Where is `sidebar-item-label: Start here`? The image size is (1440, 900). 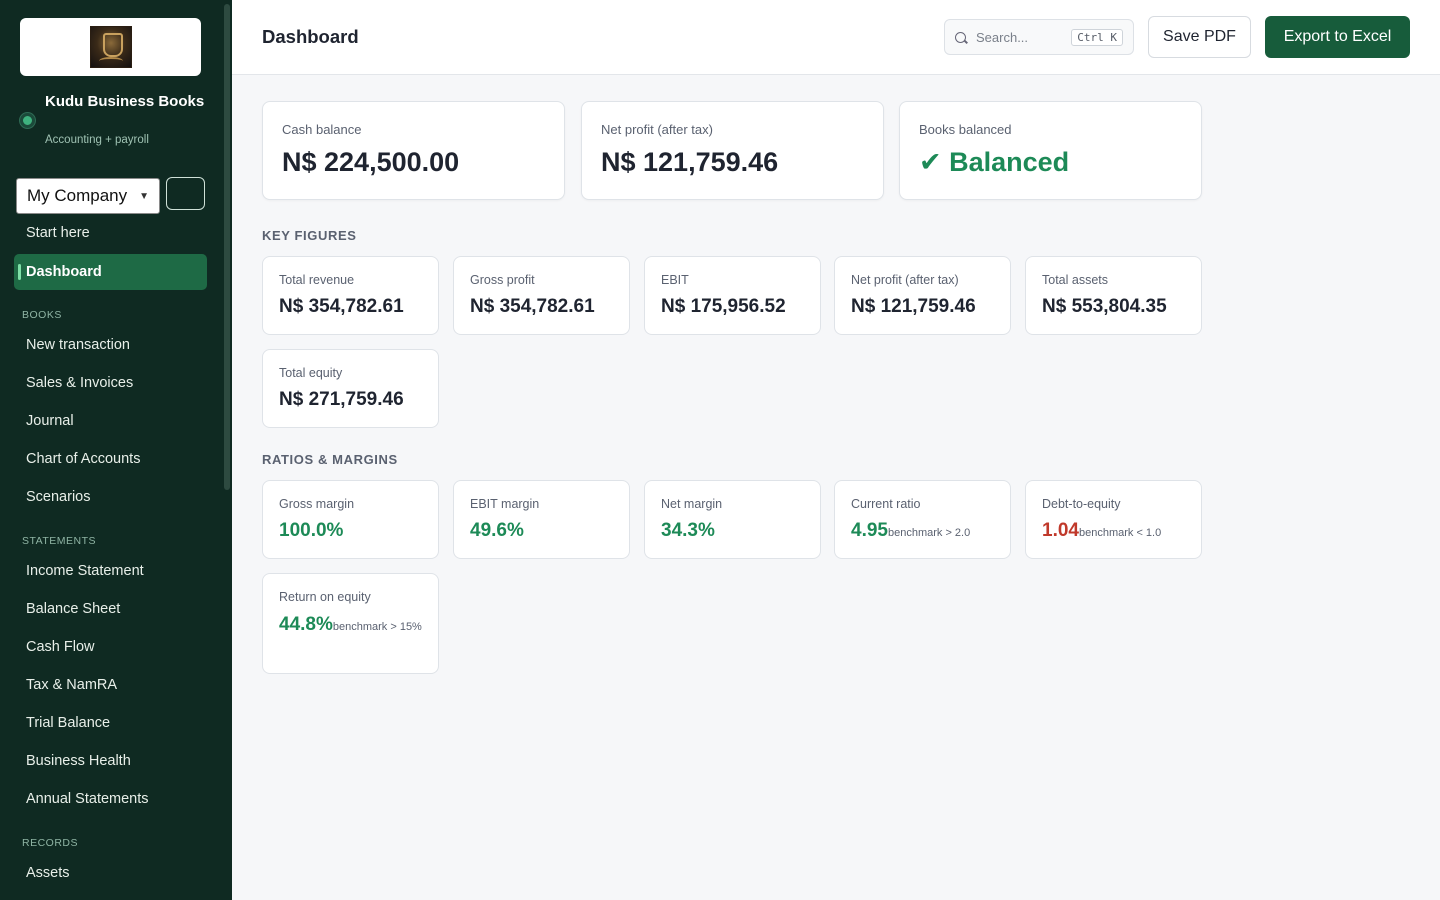
sidebar-item-label: Start here is located at coordinates (58, 233).